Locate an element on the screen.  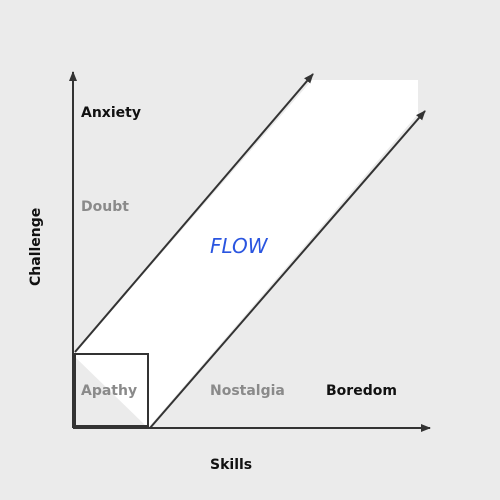
label-anxiety: Anxiety is located at coordinates (111, 113).